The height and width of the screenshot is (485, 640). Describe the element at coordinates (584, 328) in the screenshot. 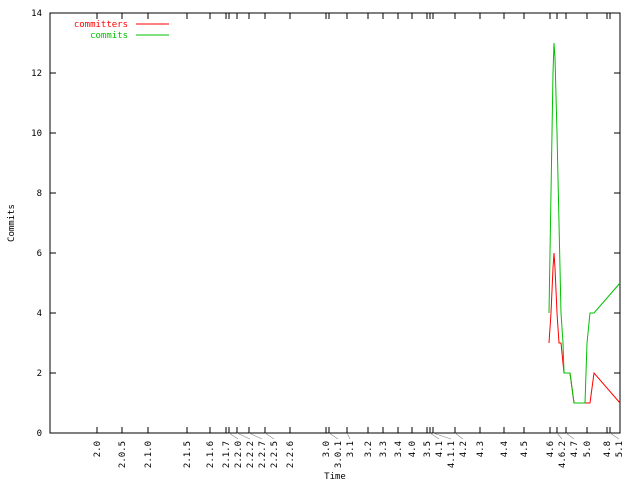

I see `series-line-committers` at that location.